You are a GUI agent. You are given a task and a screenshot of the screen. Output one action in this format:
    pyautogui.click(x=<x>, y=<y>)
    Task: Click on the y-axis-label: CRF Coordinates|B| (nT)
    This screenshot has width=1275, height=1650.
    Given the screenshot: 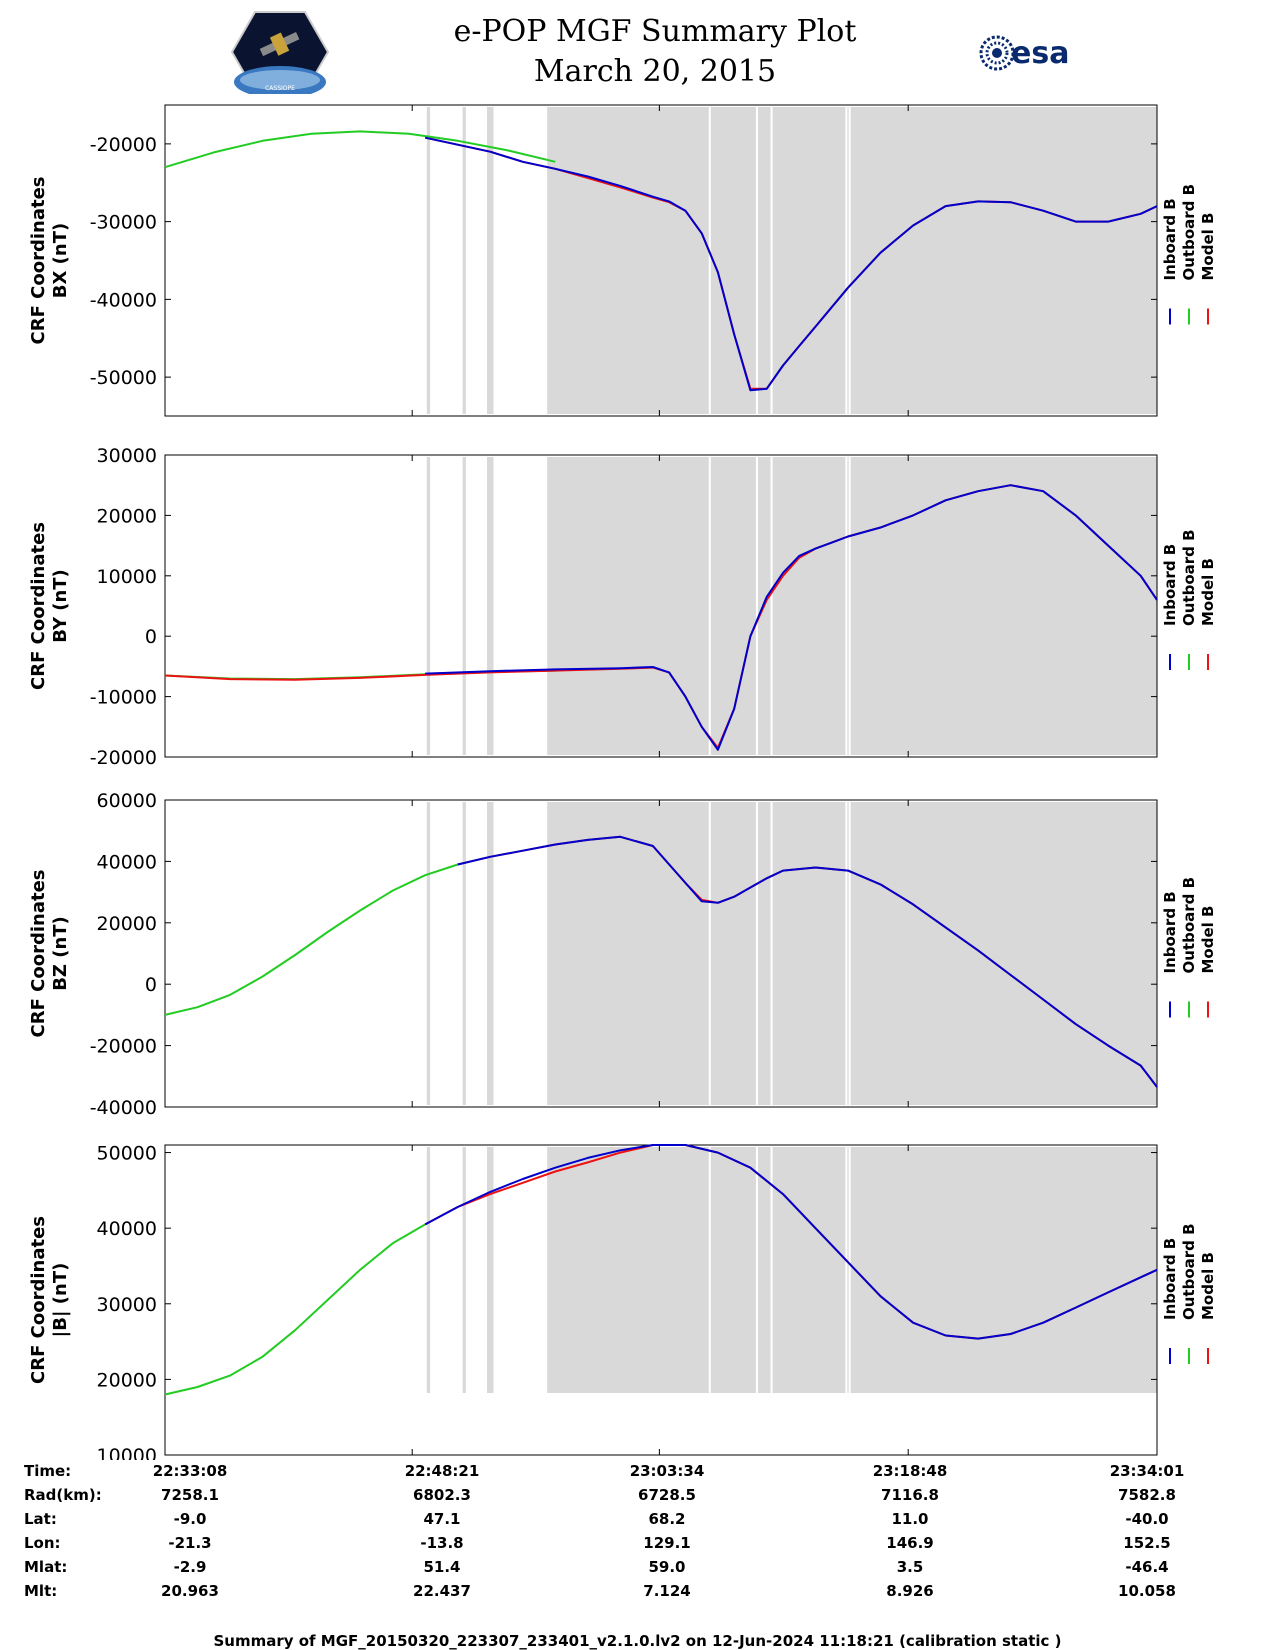 What is the action you would take?
    pyautogui.click(x=49, y=1300)
    